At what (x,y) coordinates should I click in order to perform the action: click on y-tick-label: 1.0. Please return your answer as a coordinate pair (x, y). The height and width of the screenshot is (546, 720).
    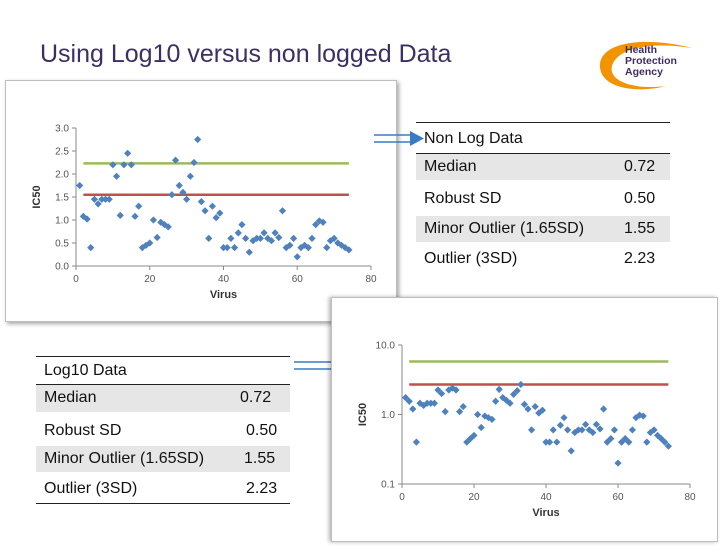
    Looking at the image, I should click on (388, 415).